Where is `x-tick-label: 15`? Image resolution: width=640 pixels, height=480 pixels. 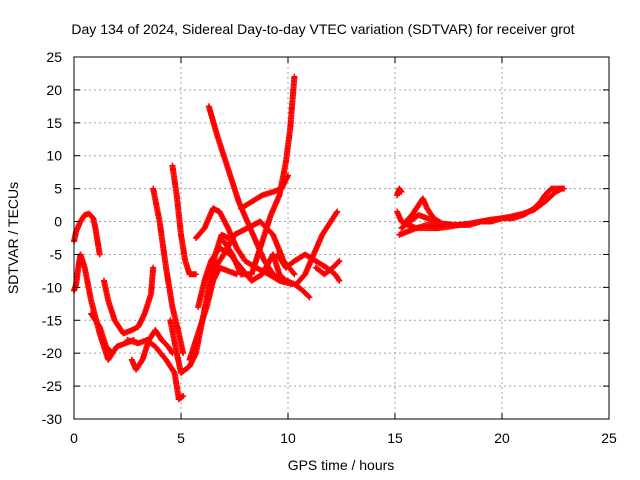
x-tick-label: 15 is located at coordinates (395, 438).